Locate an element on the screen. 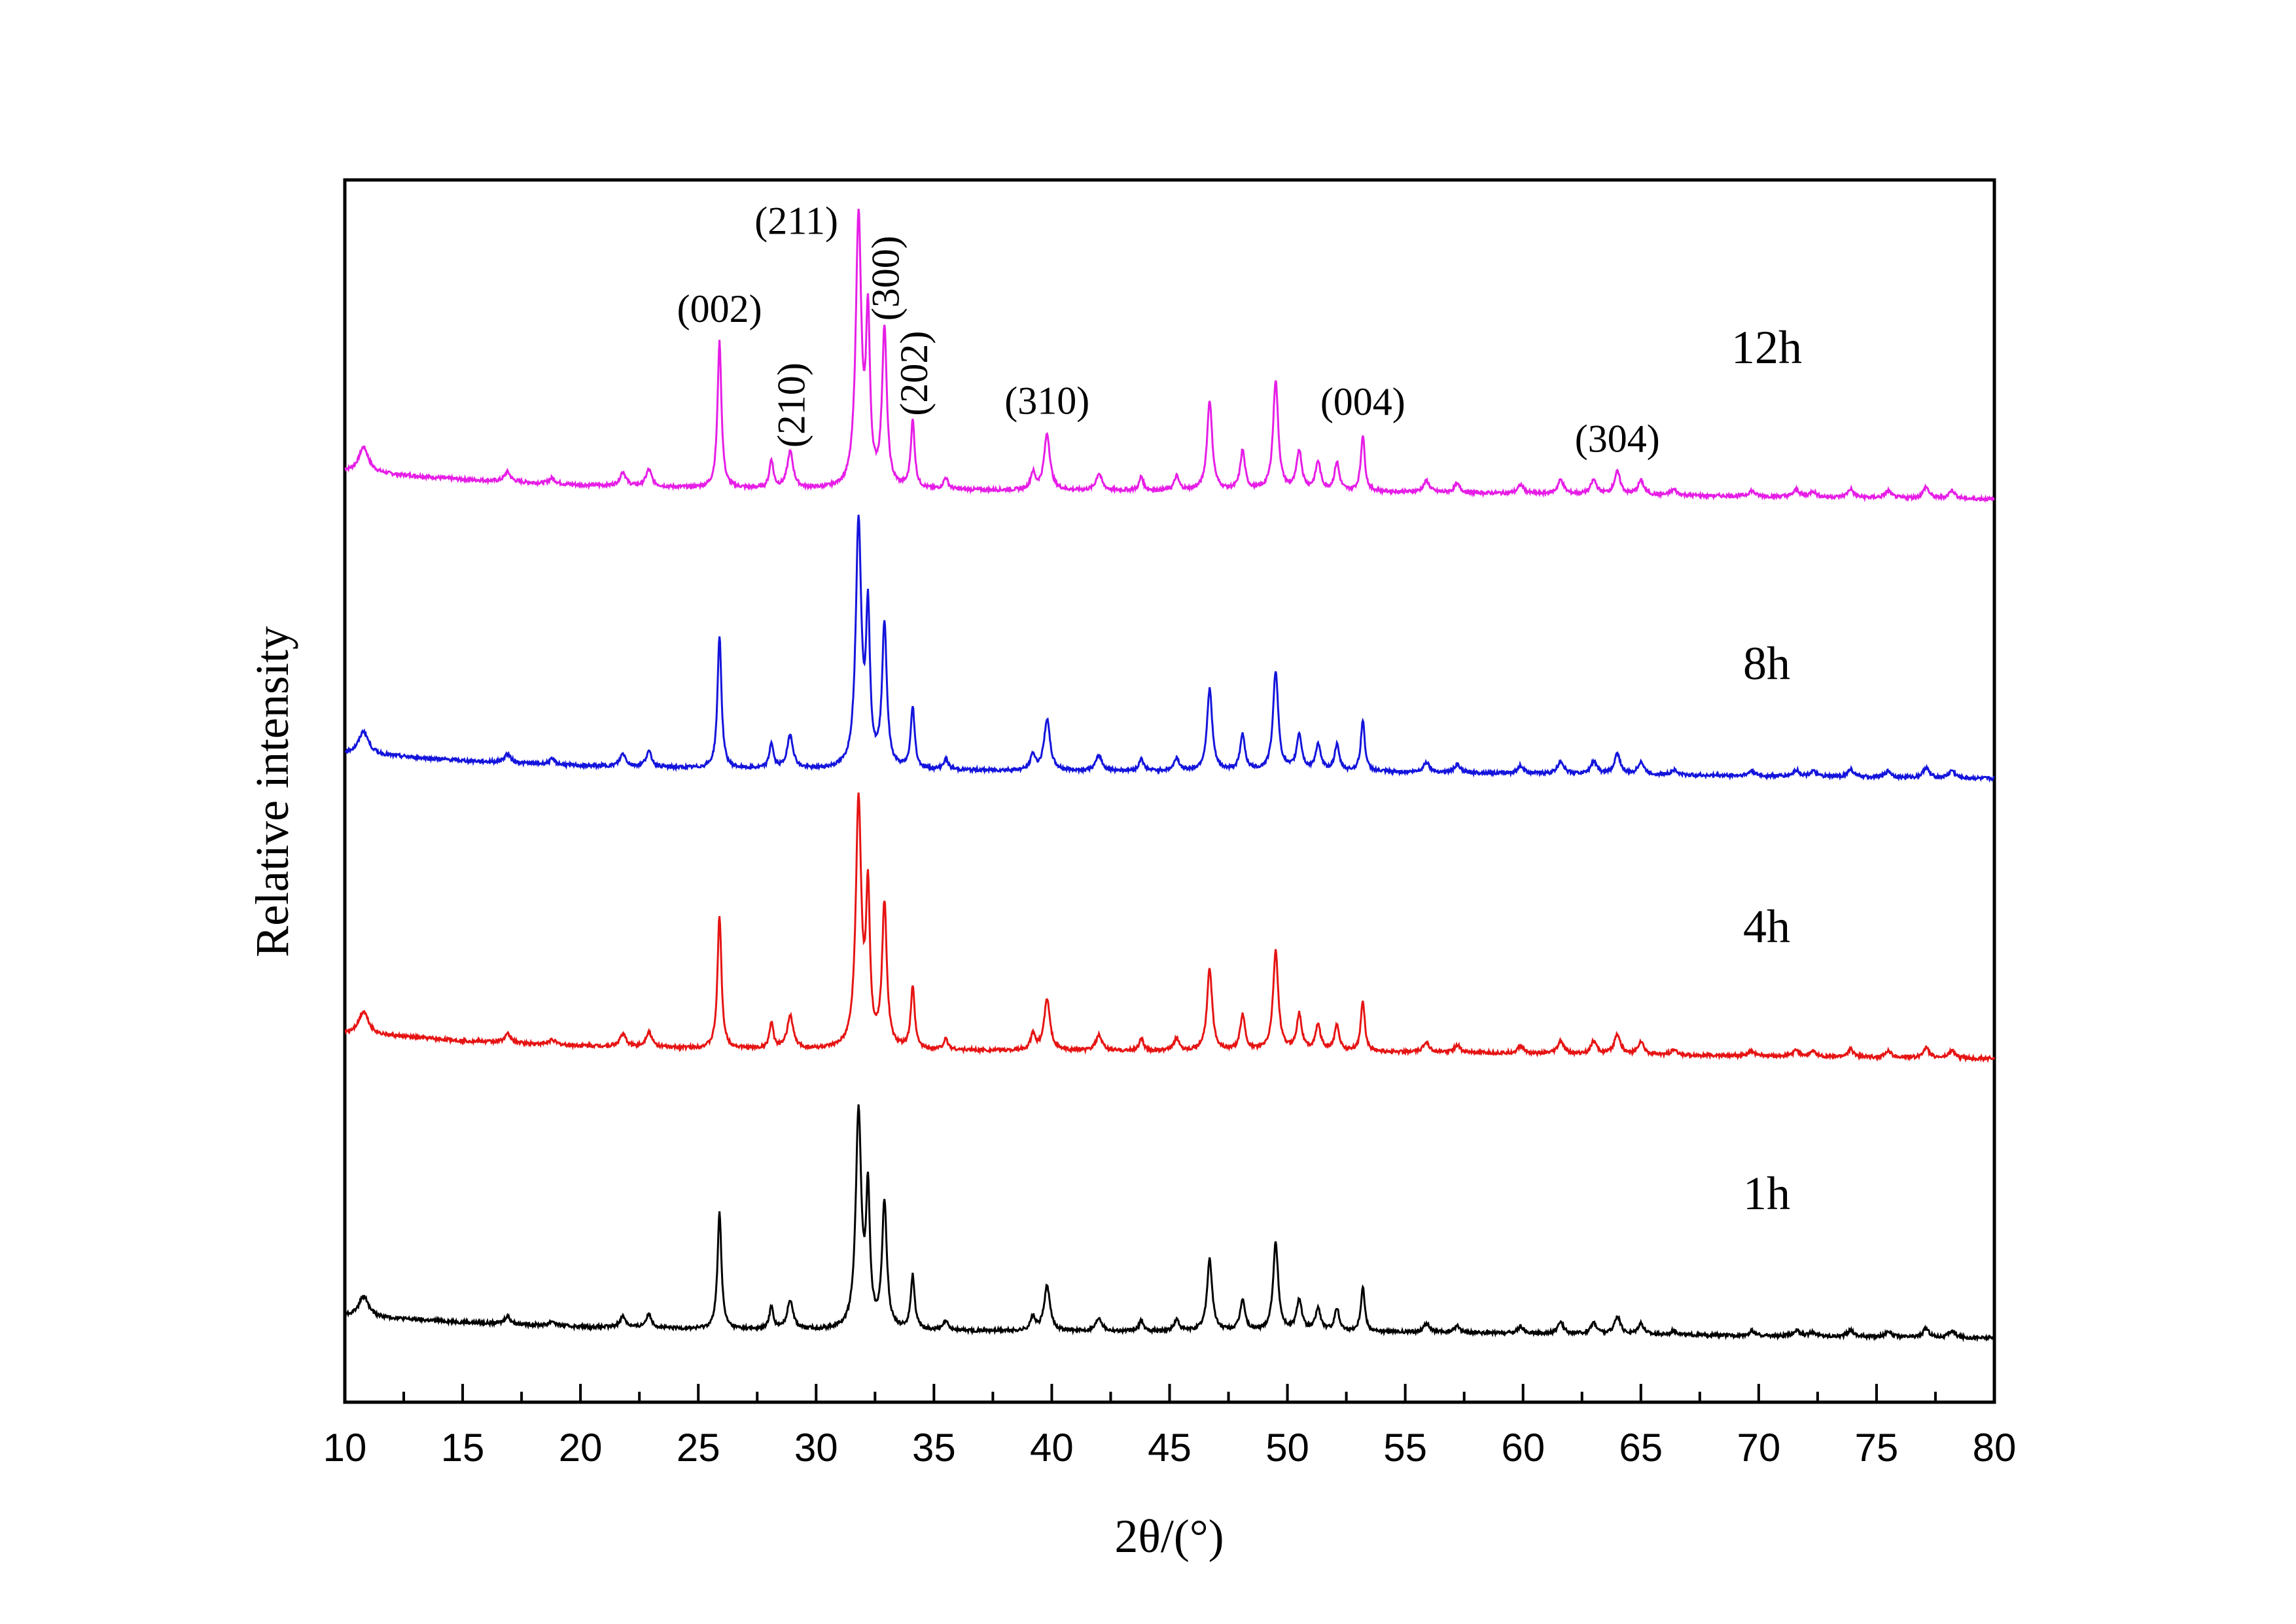 This screenshot has height=1624, width=2296. series-label-8h: 8h is located at coordinates (1766, 663).